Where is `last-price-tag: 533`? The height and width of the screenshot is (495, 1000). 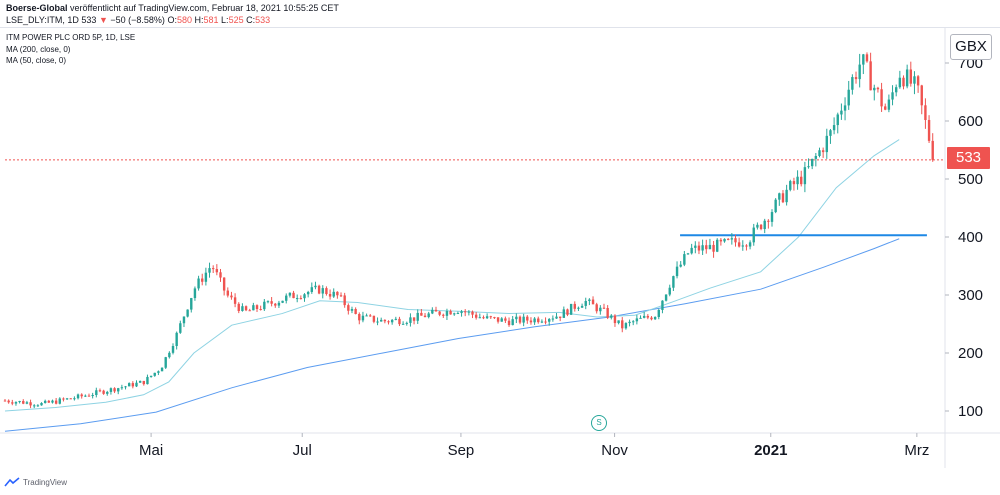
last-price-tag: 533 is located at coordinates (968, 158).